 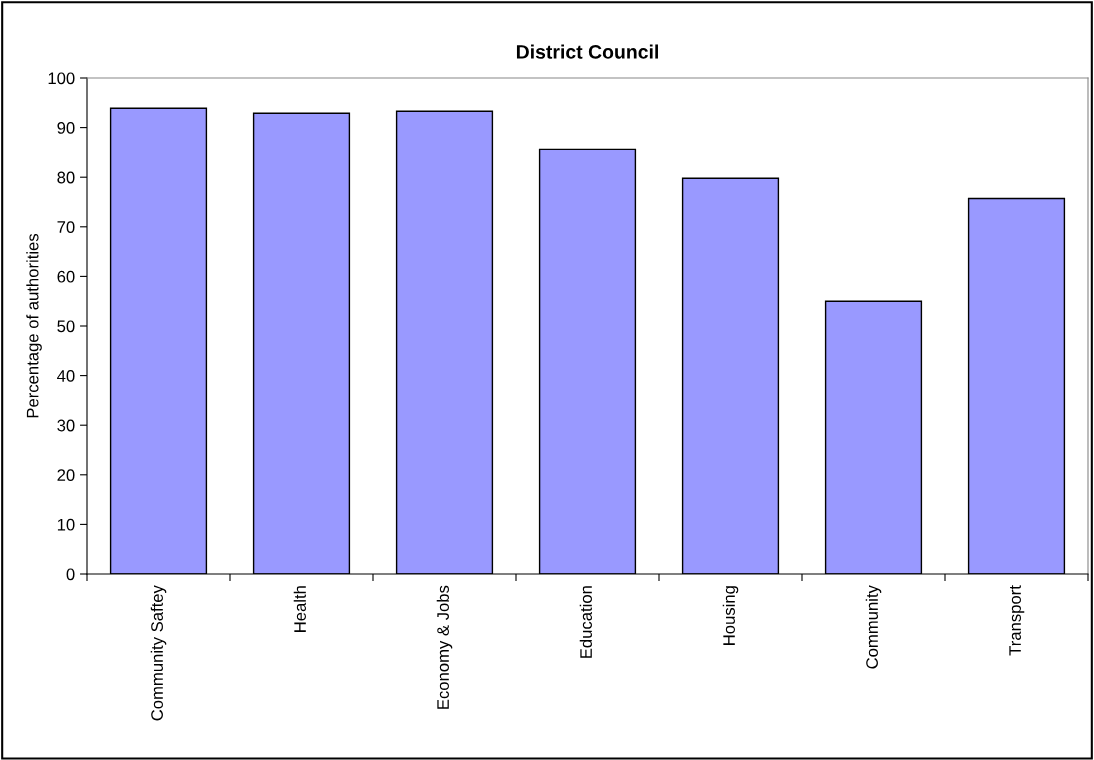 I want to click on y-tick-label: 50, so click(x=66, y=326).